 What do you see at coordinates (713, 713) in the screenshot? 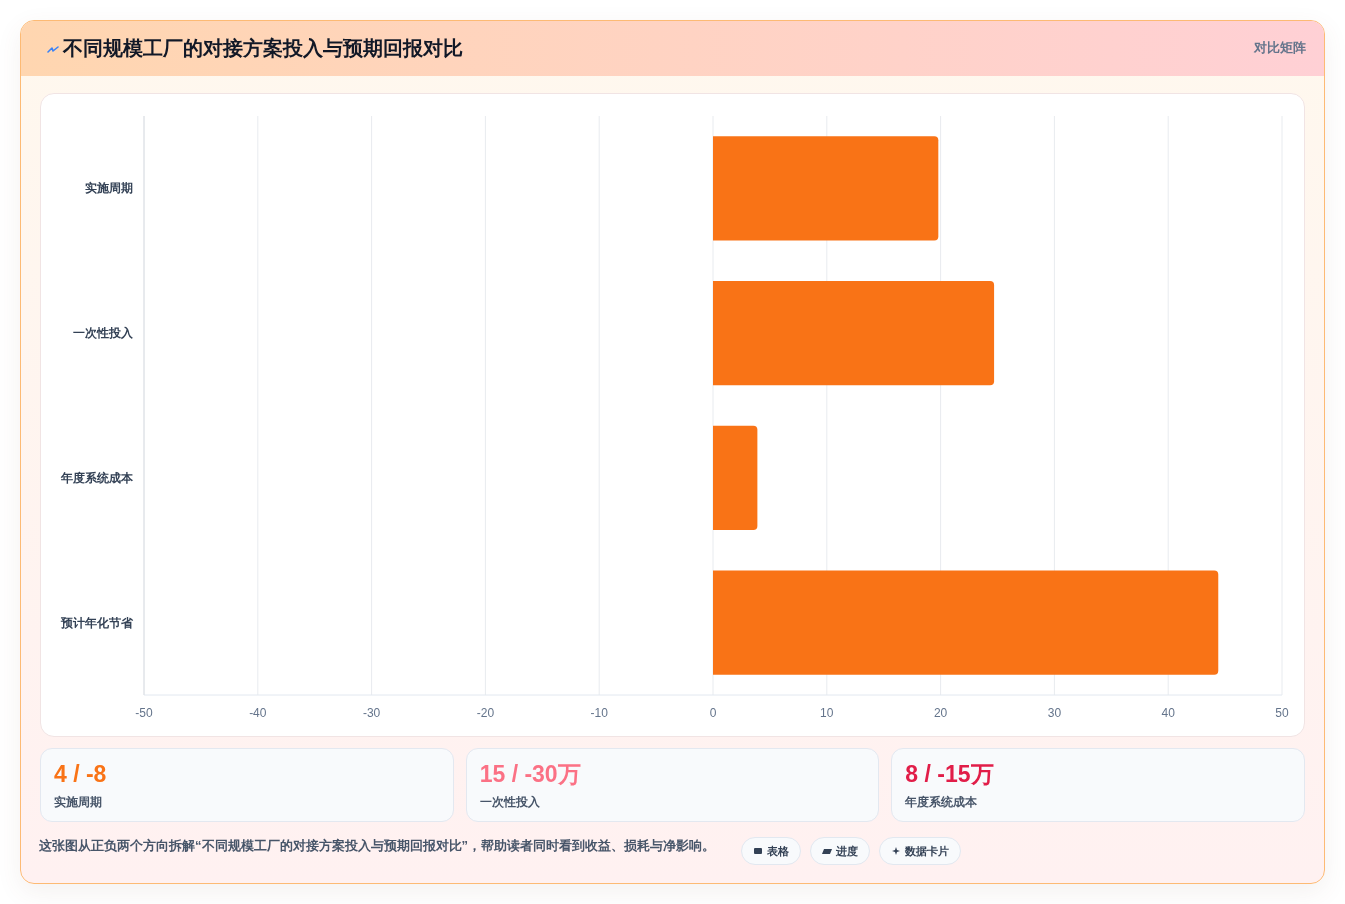
I see `x-tick-label: 0` at bounding box center [713, 713].